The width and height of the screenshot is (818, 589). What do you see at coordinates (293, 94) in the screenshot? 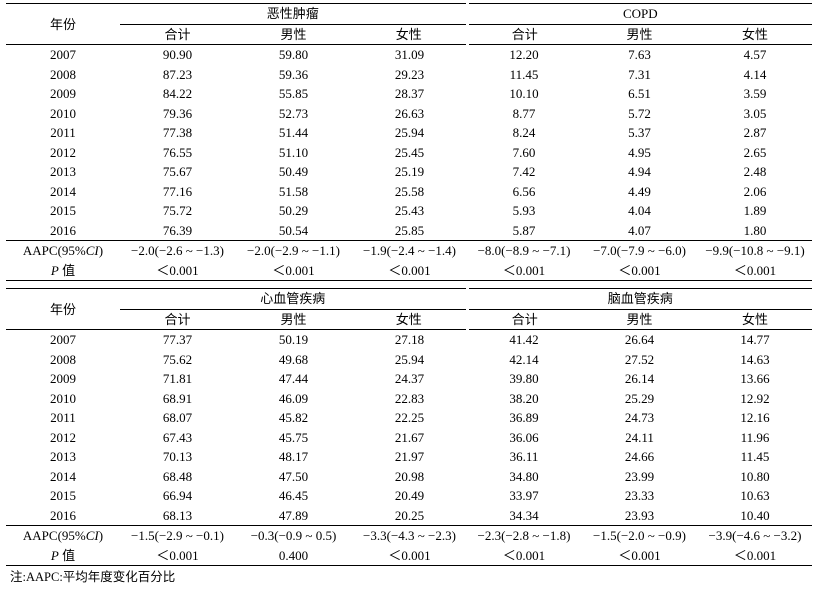
I see `value-cell: 55.85` at bounding box center [293, 94].